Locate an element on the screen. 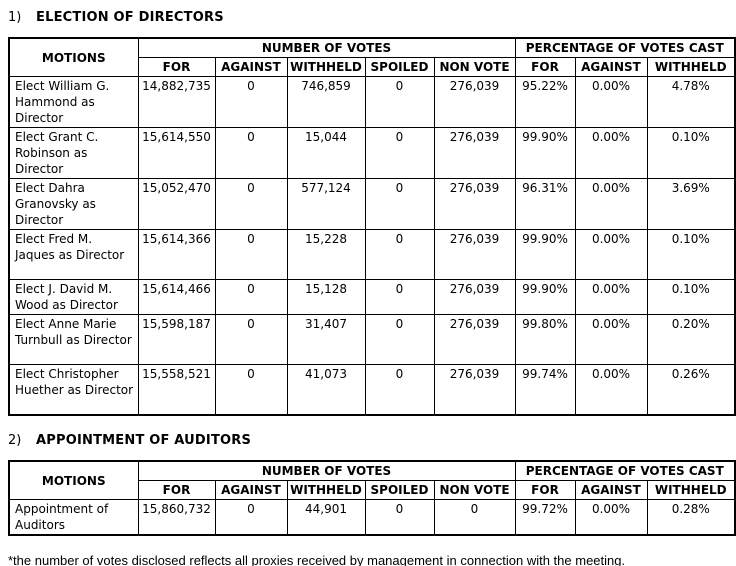 This screenshot has width=736, height=566. pct-for-cell: 96.31% is located at coordinates (545, 204).